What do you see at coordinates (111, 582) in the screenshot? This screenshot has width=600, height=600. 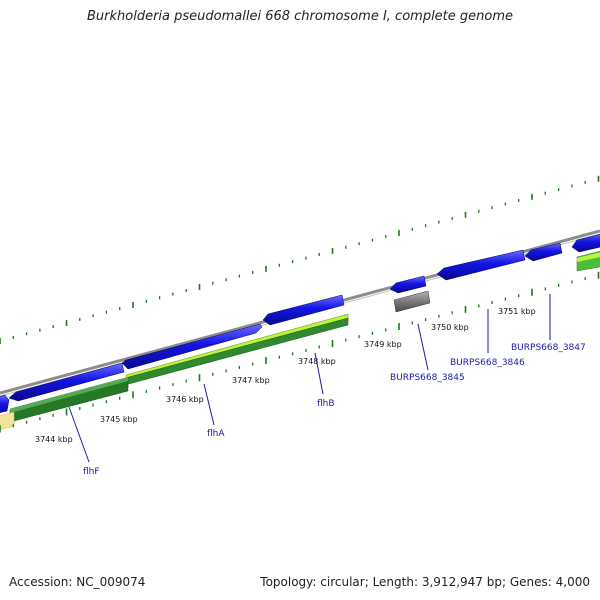 I see `accession-value: NC_009074` at bounding box center [111, 582].